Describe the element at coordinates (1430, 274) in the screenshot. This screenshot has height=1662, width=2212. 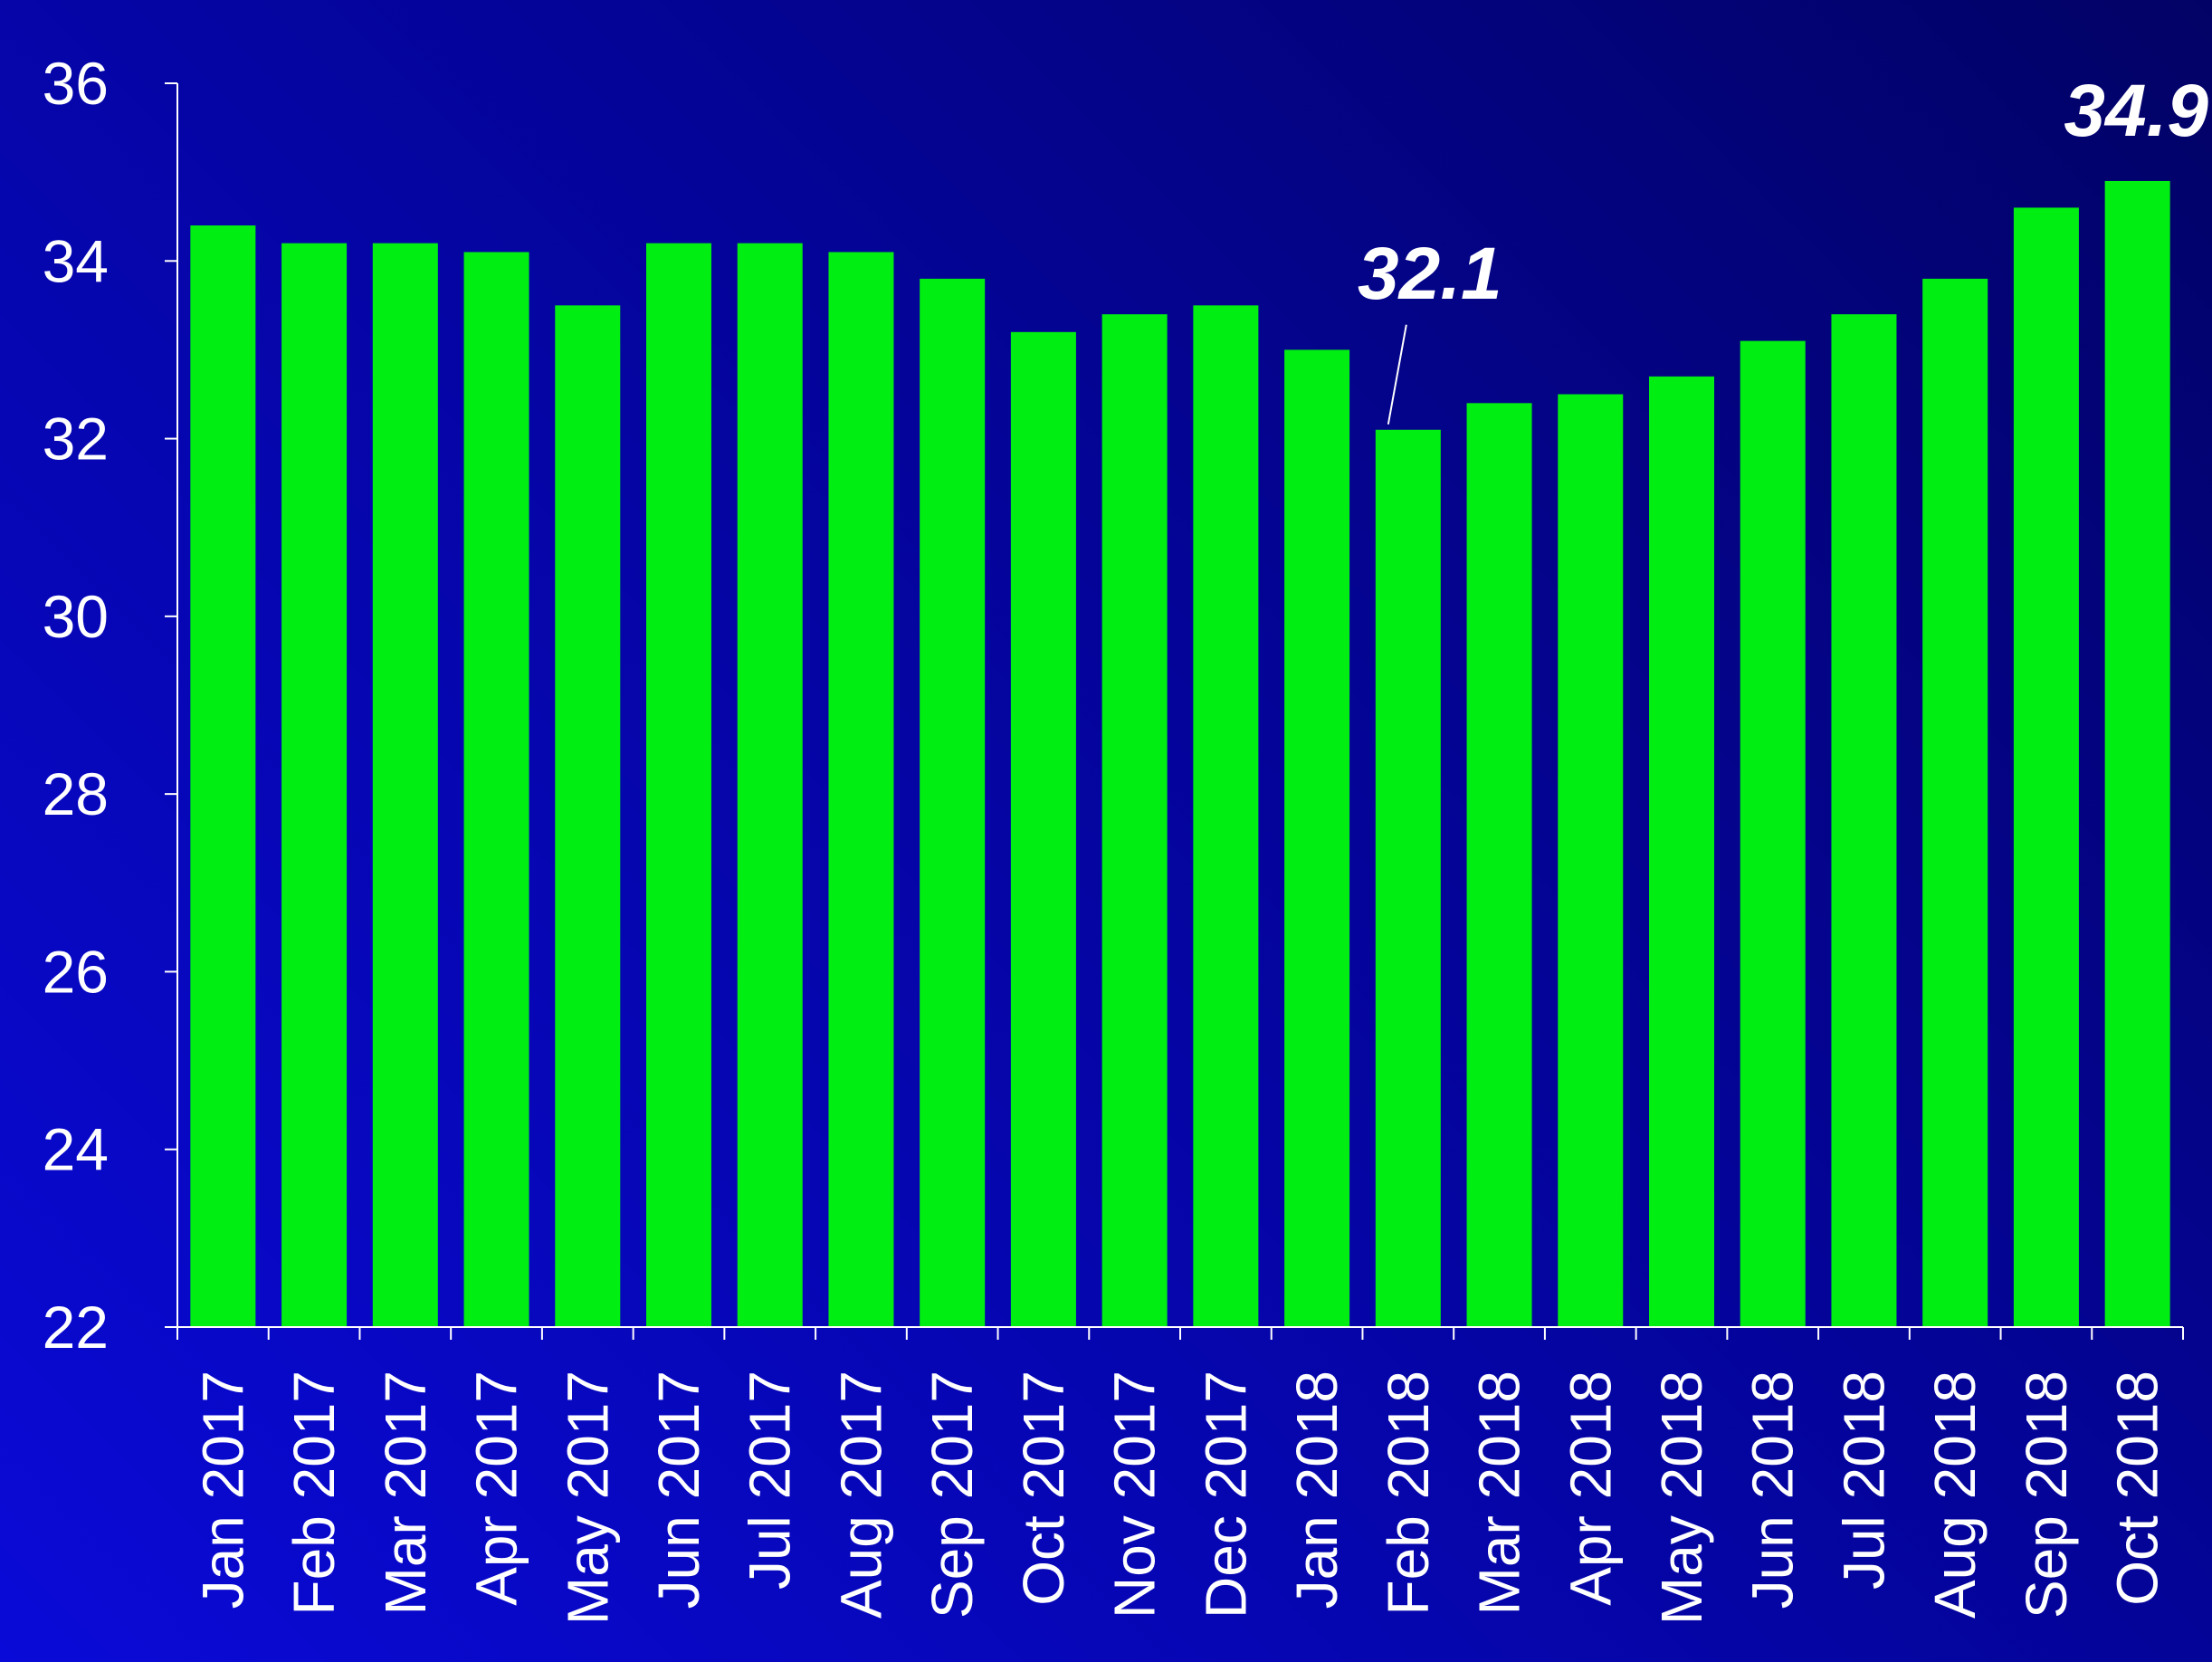
I see `annotation-label: 32.1` at that location.